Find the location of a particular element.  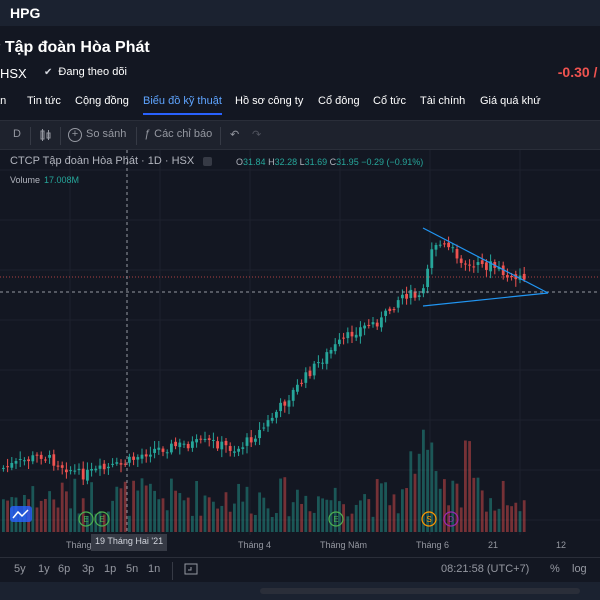

panel-toggle-icon is located at coordinates (21, 514).